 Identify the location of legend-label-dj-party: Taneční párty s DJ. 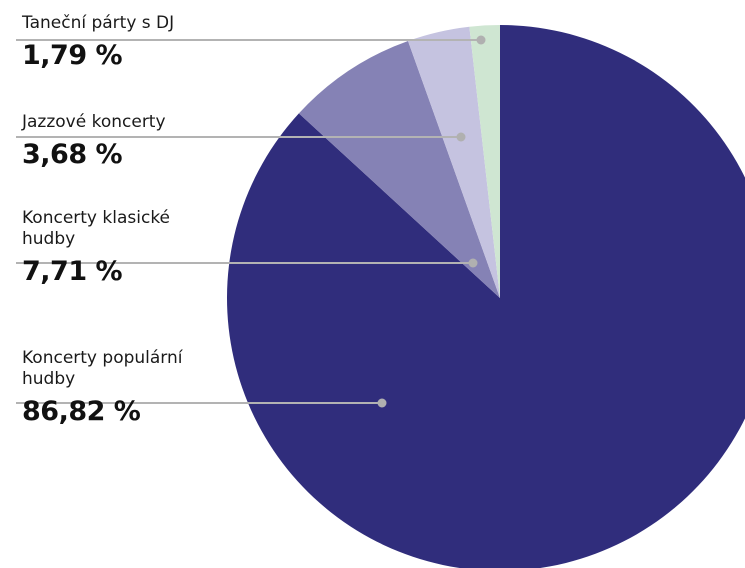
(98, 23).